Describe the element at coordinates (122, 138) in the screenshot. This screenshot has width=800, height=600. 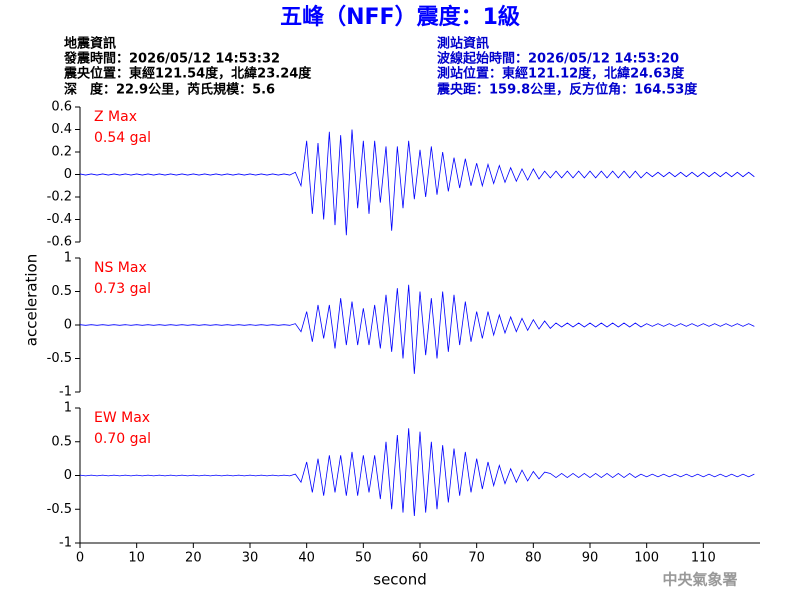
I see `annotation: 0.54 gal` at that location.